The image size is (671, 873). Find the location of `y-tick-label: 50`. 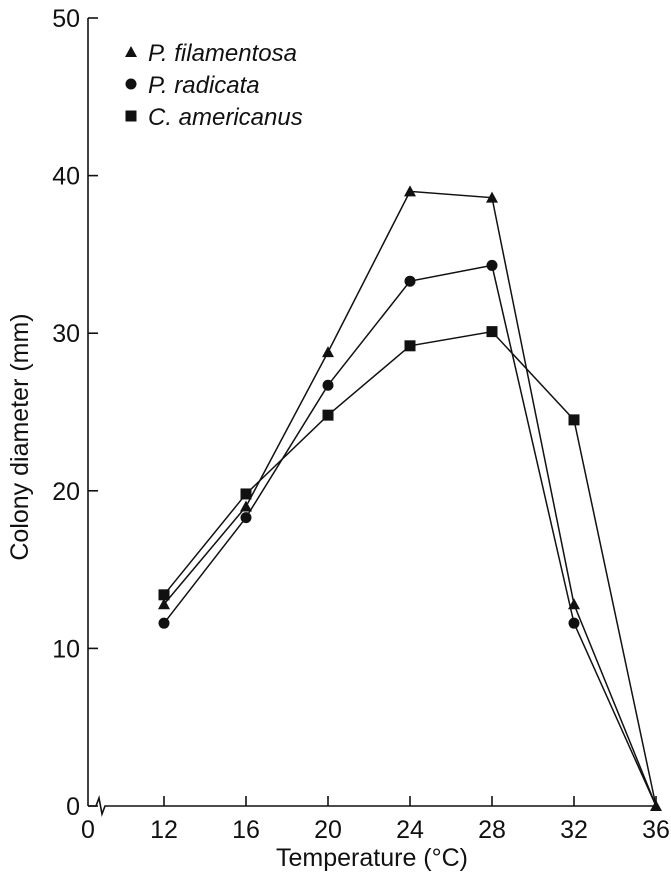

y-tick-label: 50 is located at coordinates (66, 19).